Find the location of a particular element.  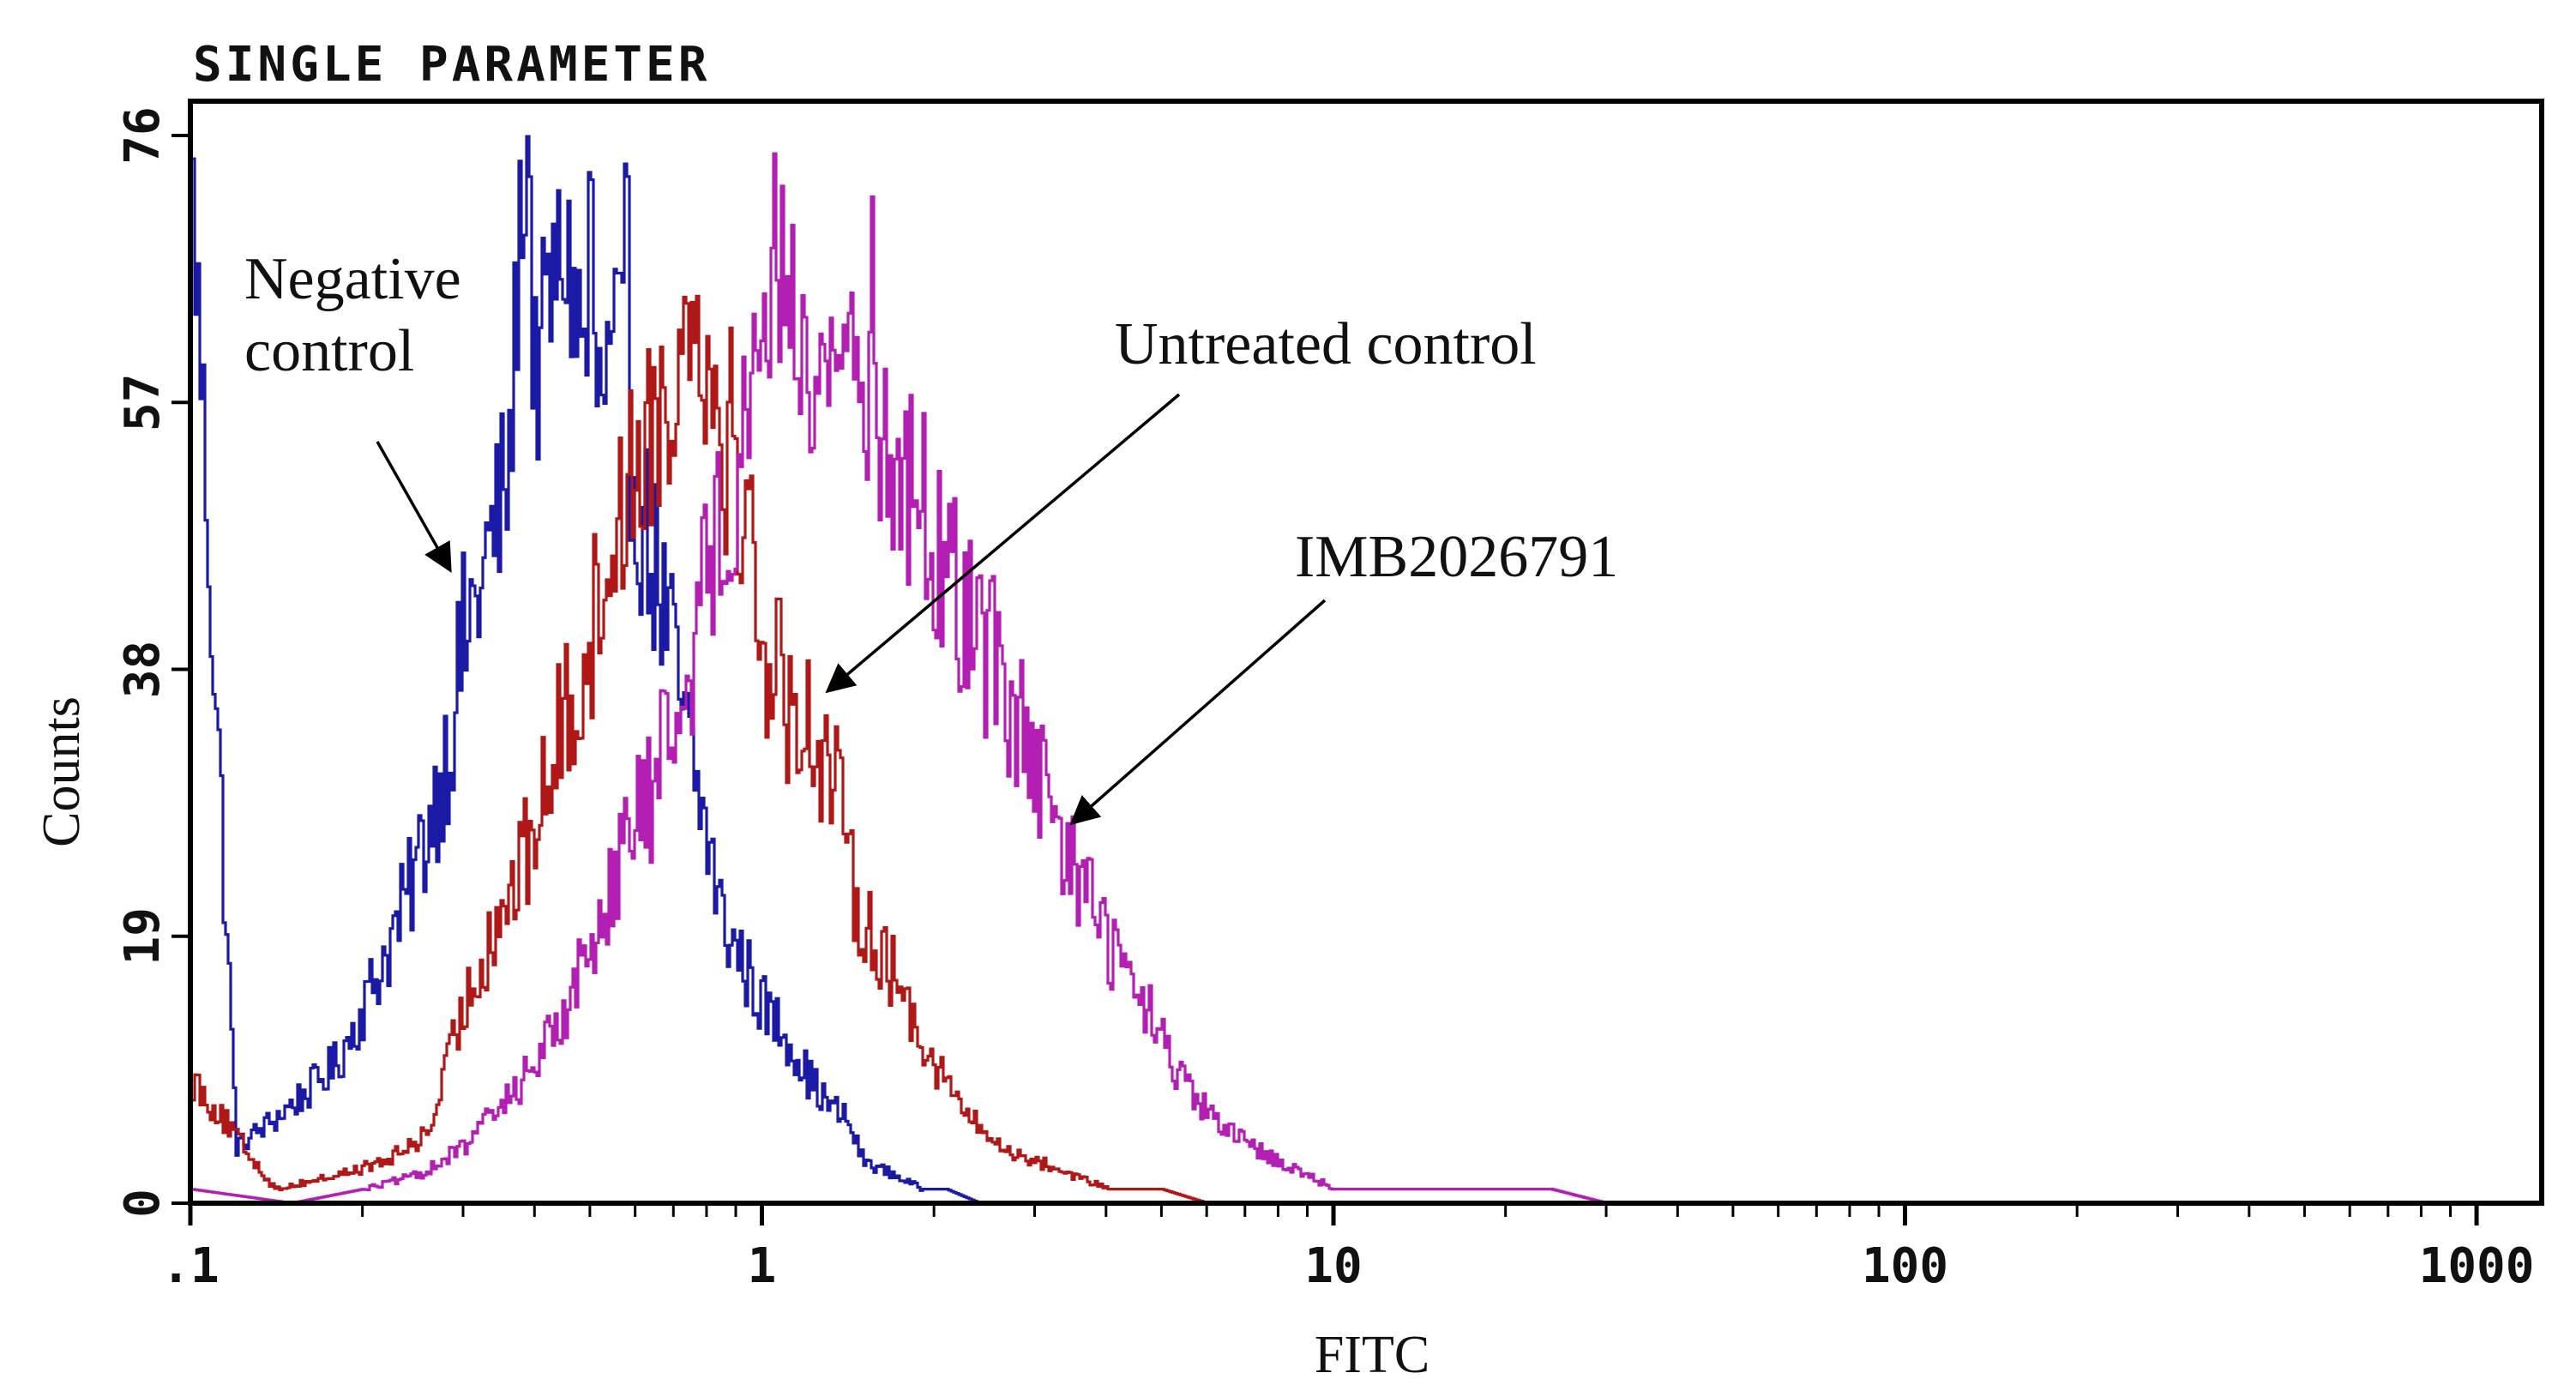

y-tick-label: 76 is located at coordinates (143, 135).